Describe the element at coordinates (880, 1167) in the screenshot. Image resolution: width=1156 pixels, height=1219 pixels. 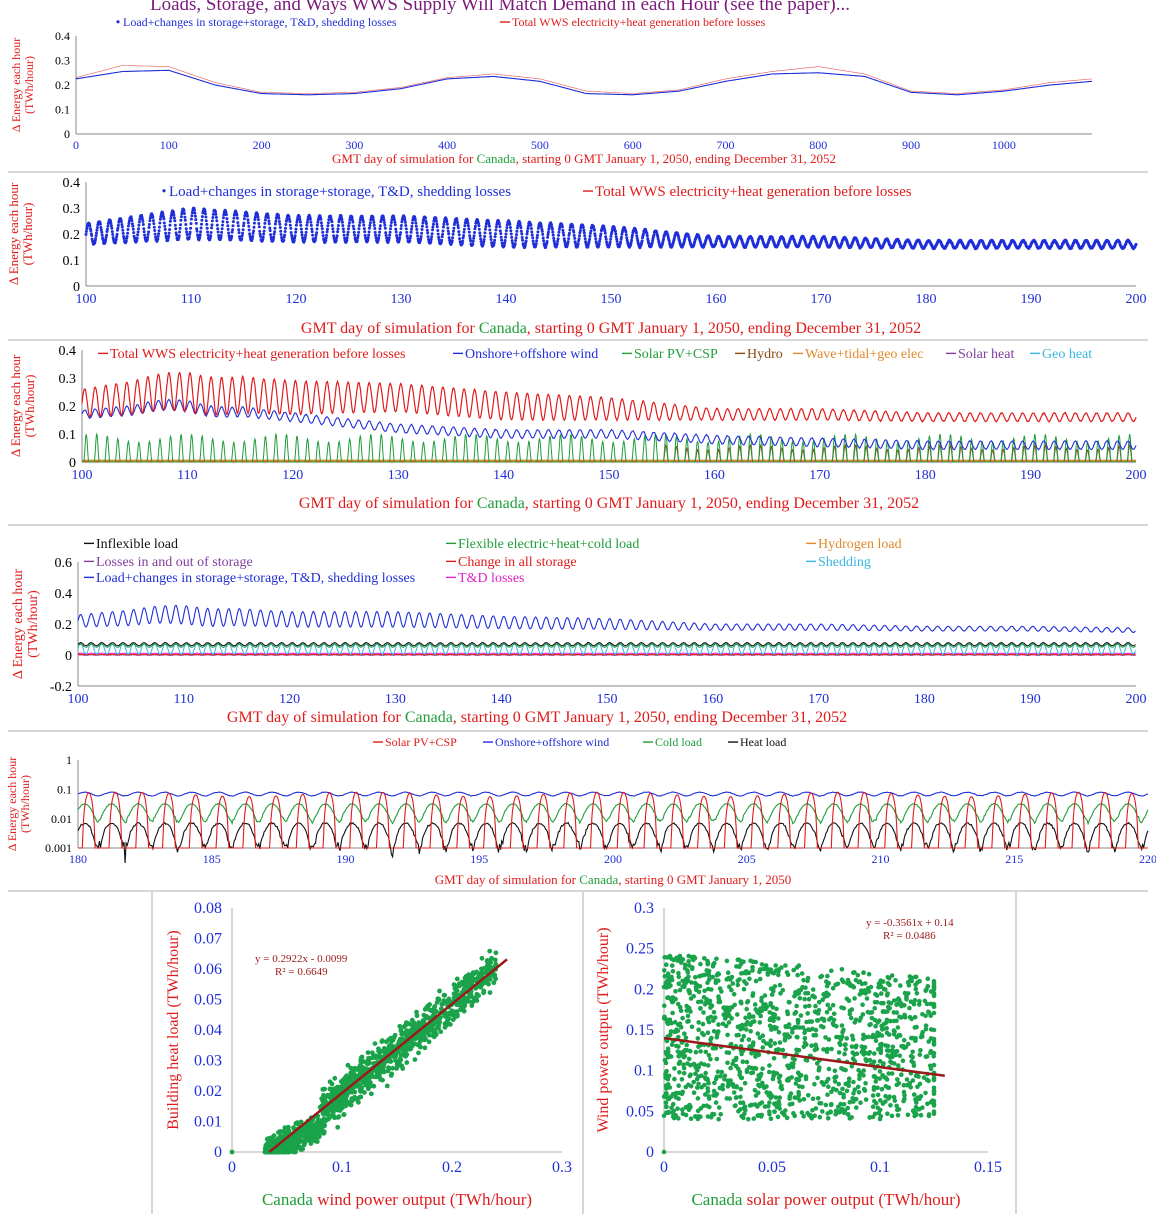
I see `x-tick-label: 0.1` at that location.